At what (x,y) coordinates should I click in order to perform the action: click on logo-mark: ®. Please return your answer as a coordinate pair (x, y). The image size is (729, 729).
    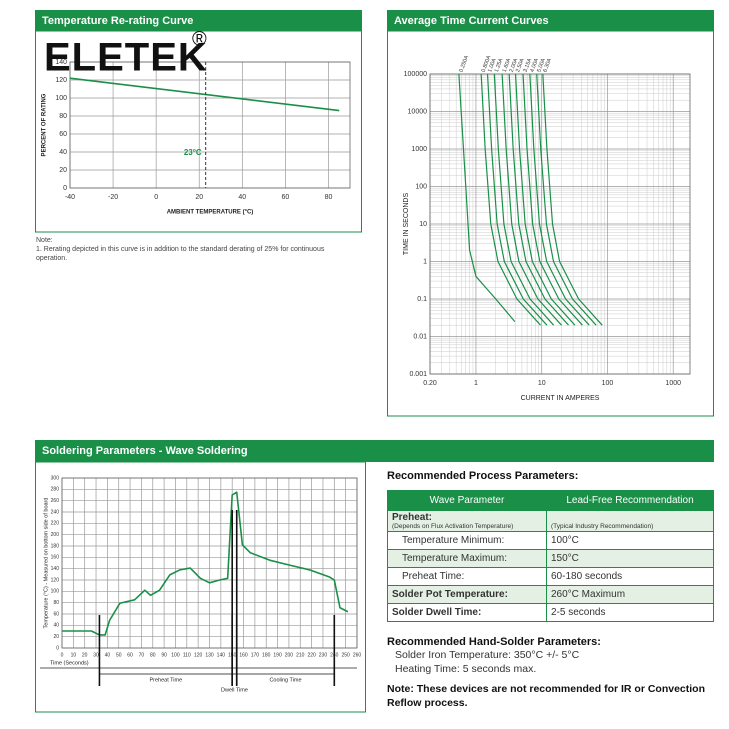
    Looking at the image, I should click on (199, 39).